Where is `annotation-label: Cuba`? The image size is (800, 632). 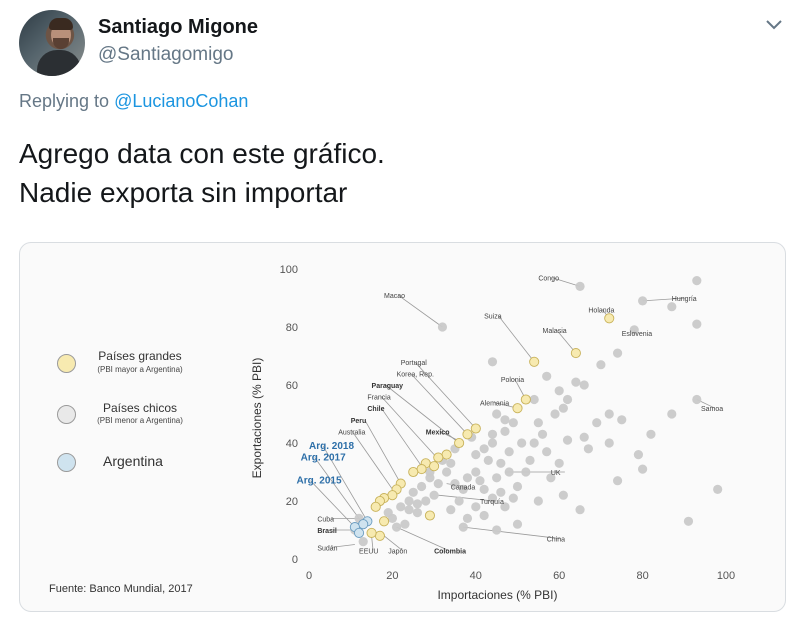
annotation-label: Cuba is located at coordinates (325, 519).